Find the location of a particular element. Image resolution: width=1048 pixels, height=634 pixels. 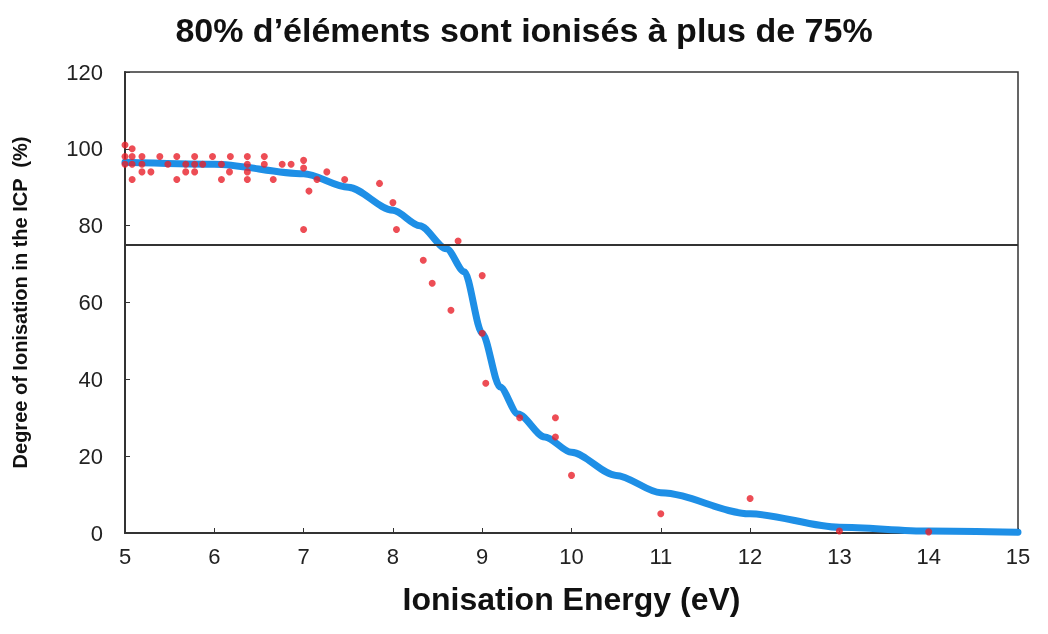

x-tick-label: 11 is located at coordinates (661, 556).